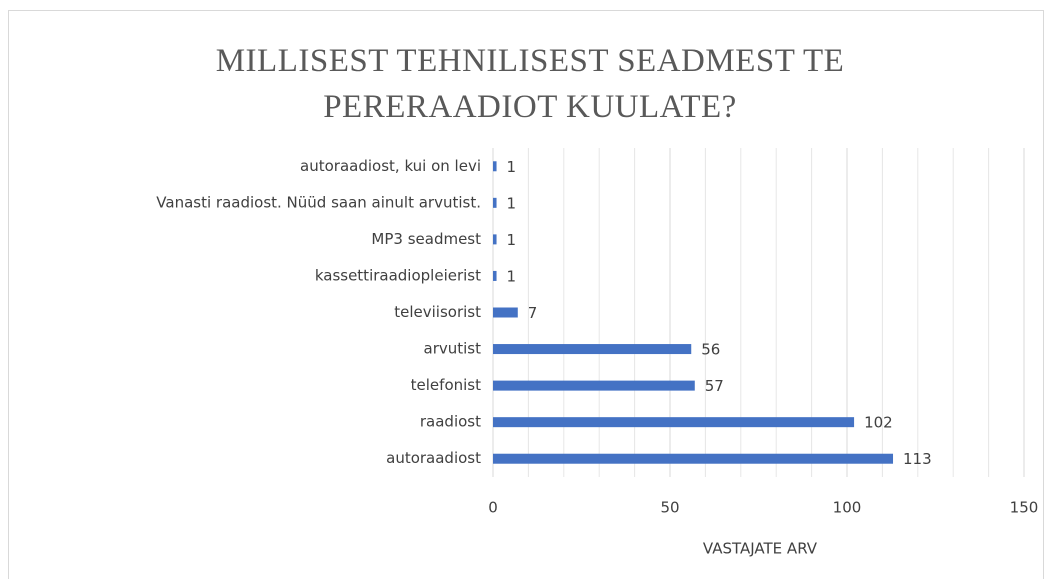 The width and height of the screenshot is (1046, 579). What do you see at coordinates (533, 313) in the screenshot?
I see `value-label: 7` at bounding box center [533, 313].